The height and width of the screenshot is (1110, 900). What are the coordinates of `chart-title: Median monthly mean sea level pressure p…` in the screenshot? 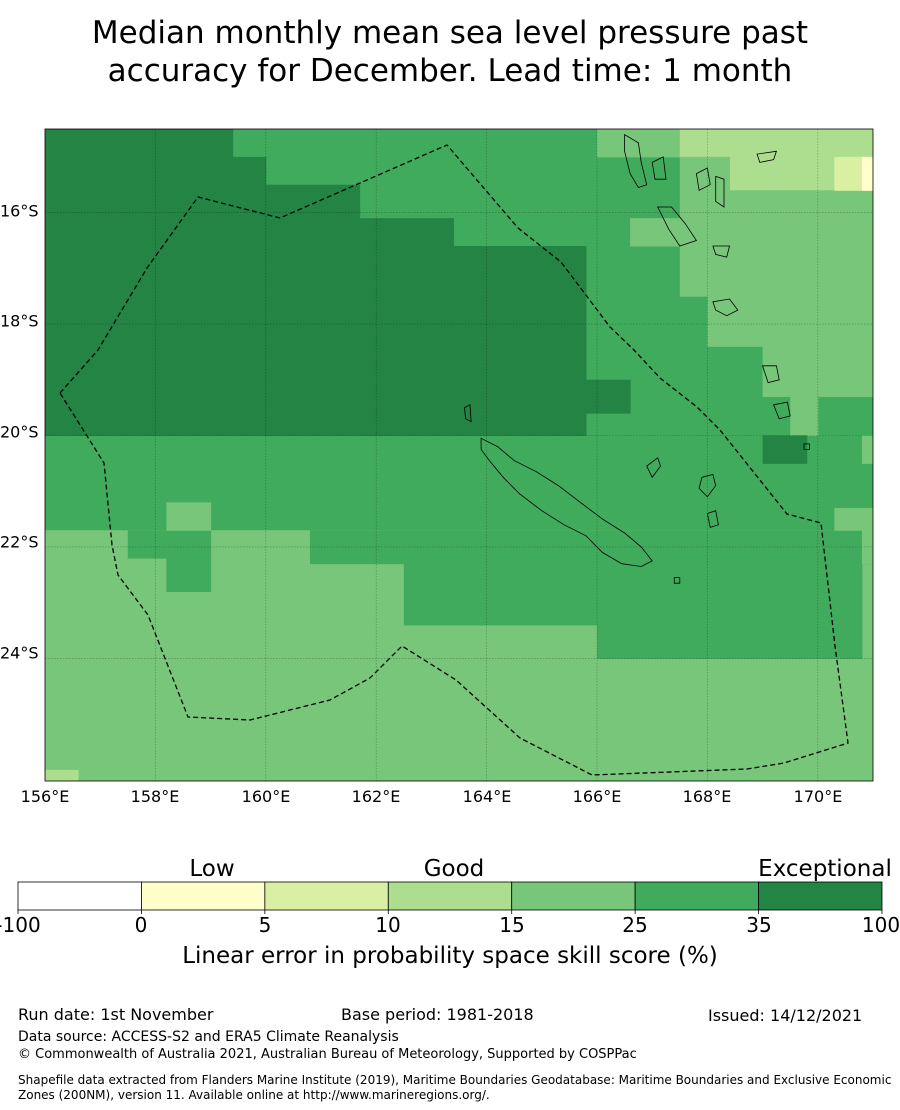 It's located at (450, 52).